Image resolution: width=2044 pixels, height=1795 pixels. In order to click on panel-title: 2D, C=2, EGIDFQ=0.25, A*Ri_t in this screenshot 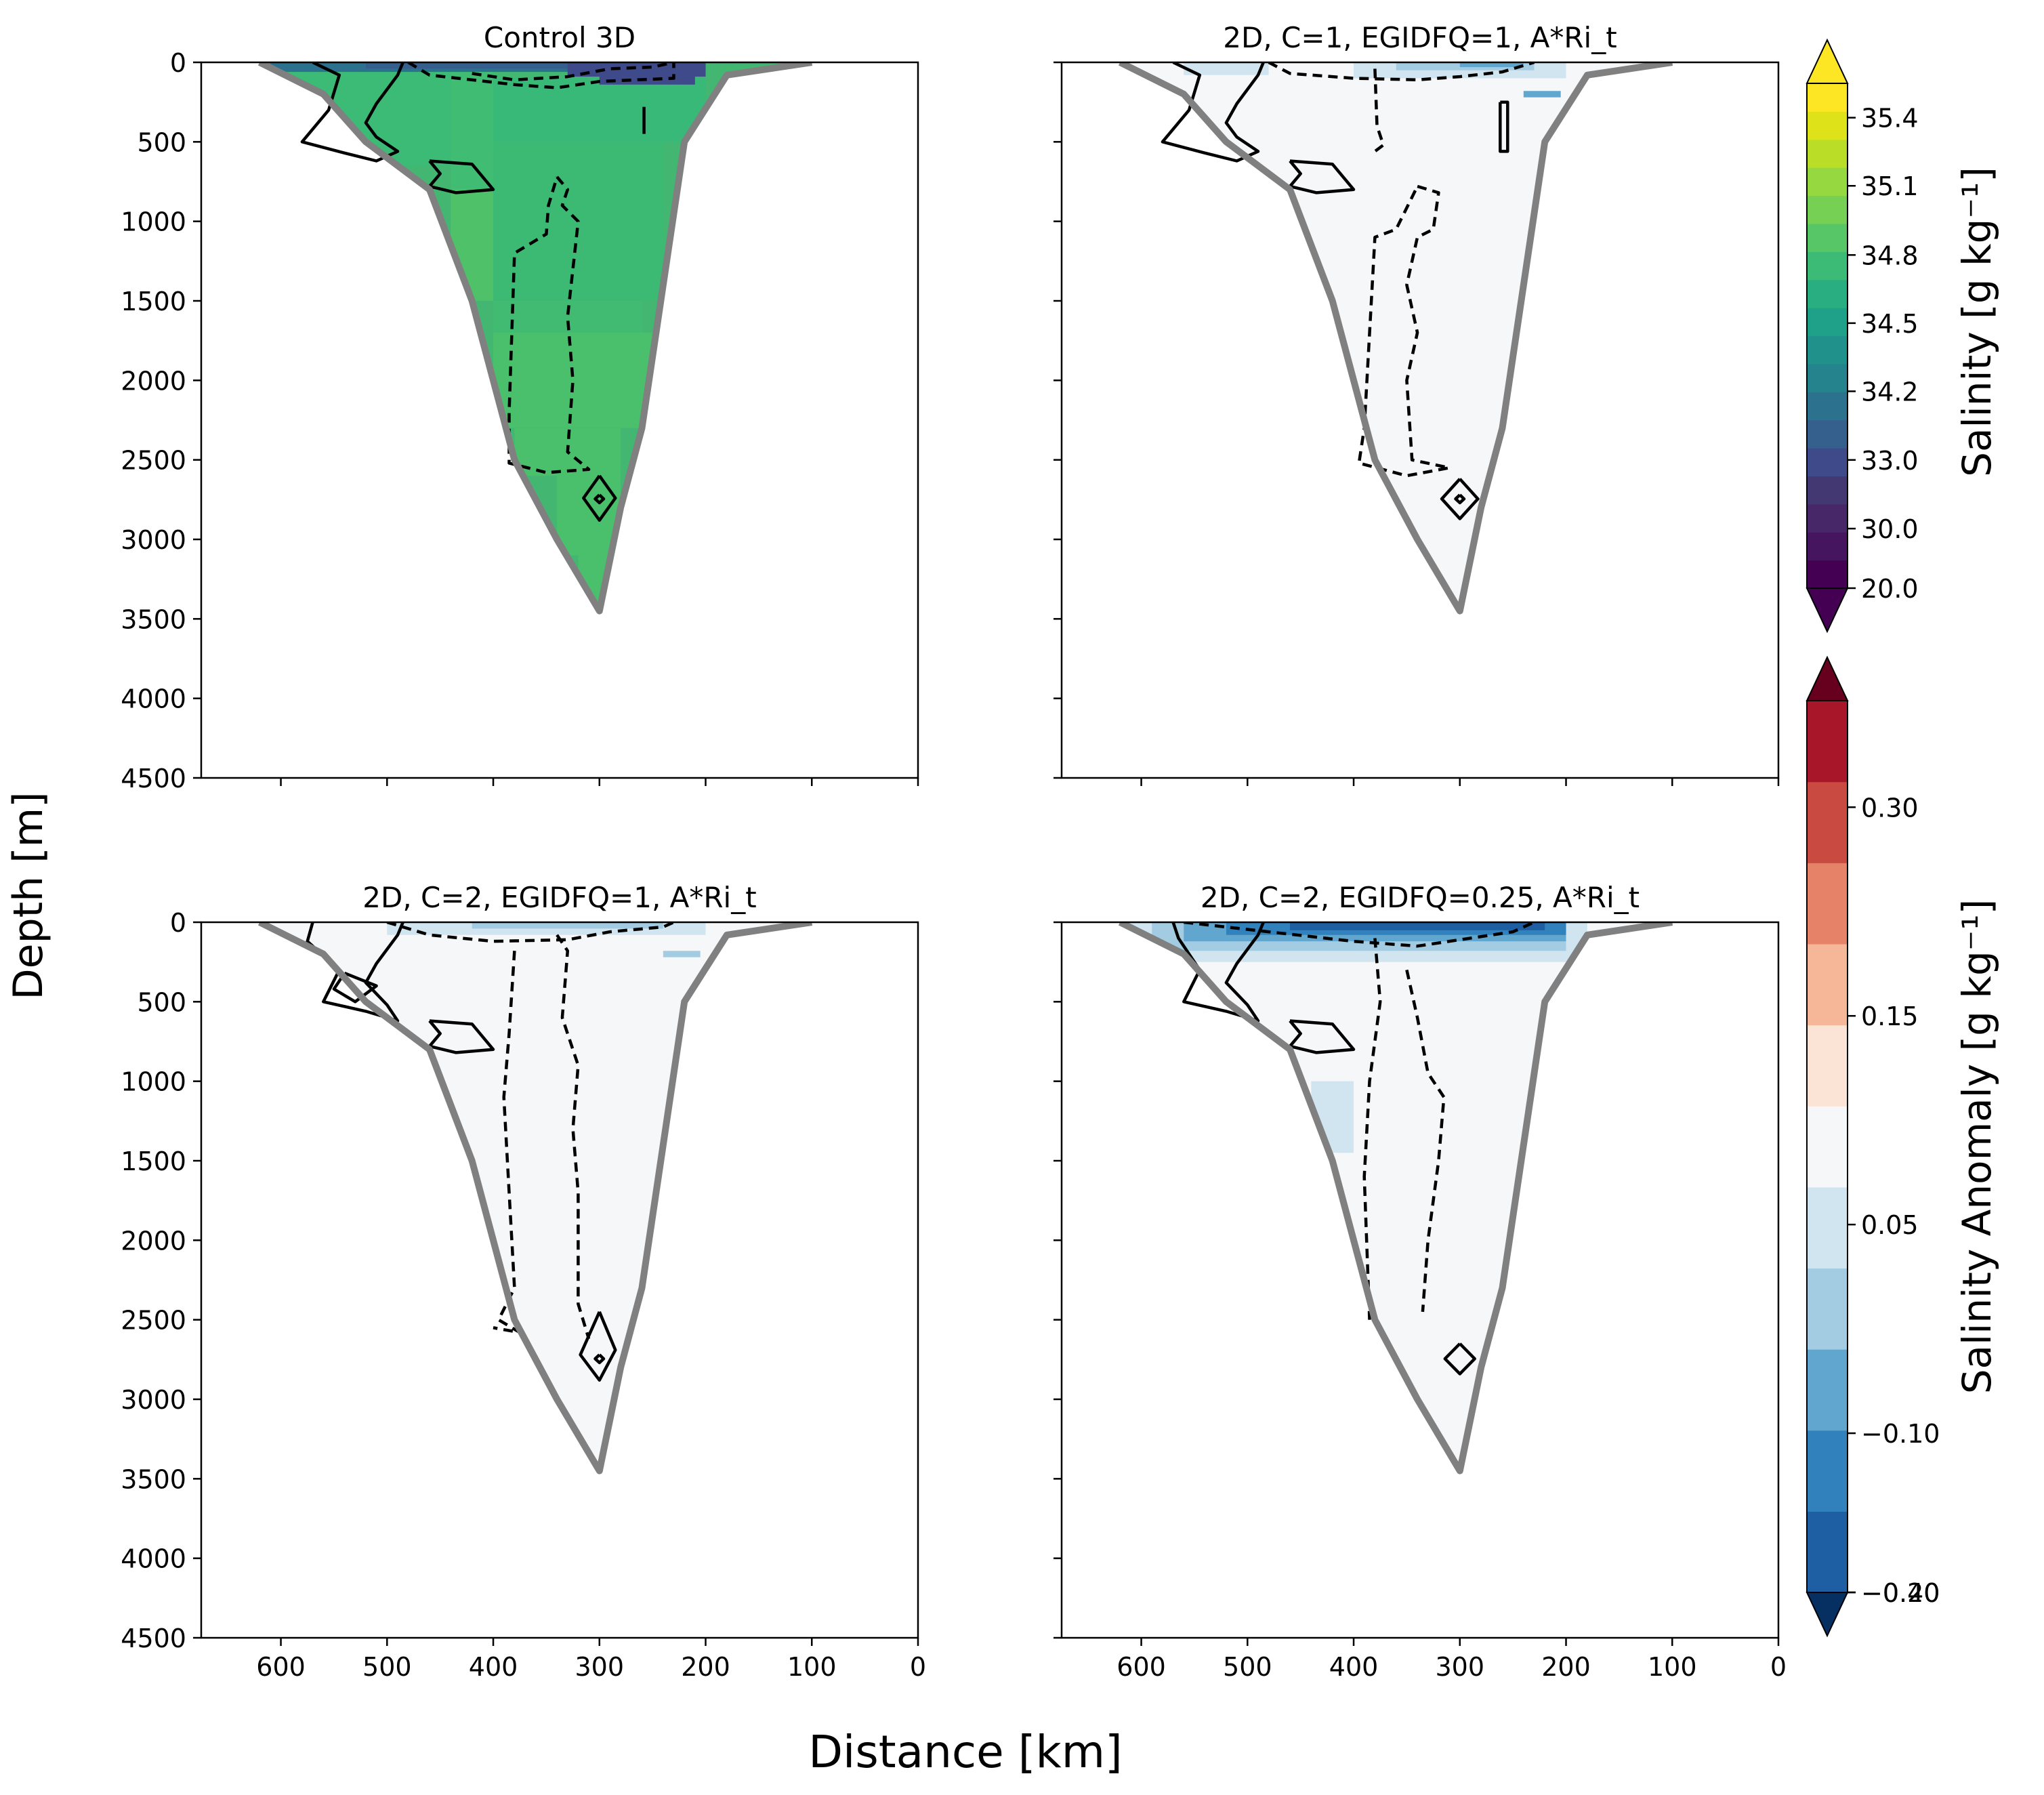, I will do `click(1420, 897)`.